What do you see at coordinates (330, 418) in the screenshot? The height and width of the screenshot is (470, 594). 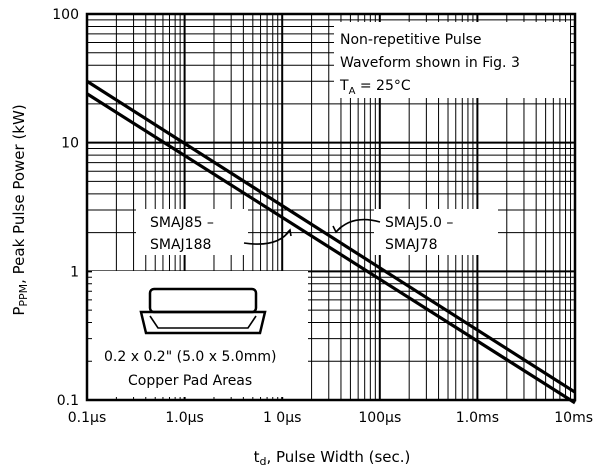 I see `x-tick-labels: 0.1µs 1.0µs 1 0µs 100µs 1.0ms 10ms` at bounding box center [330, 418].